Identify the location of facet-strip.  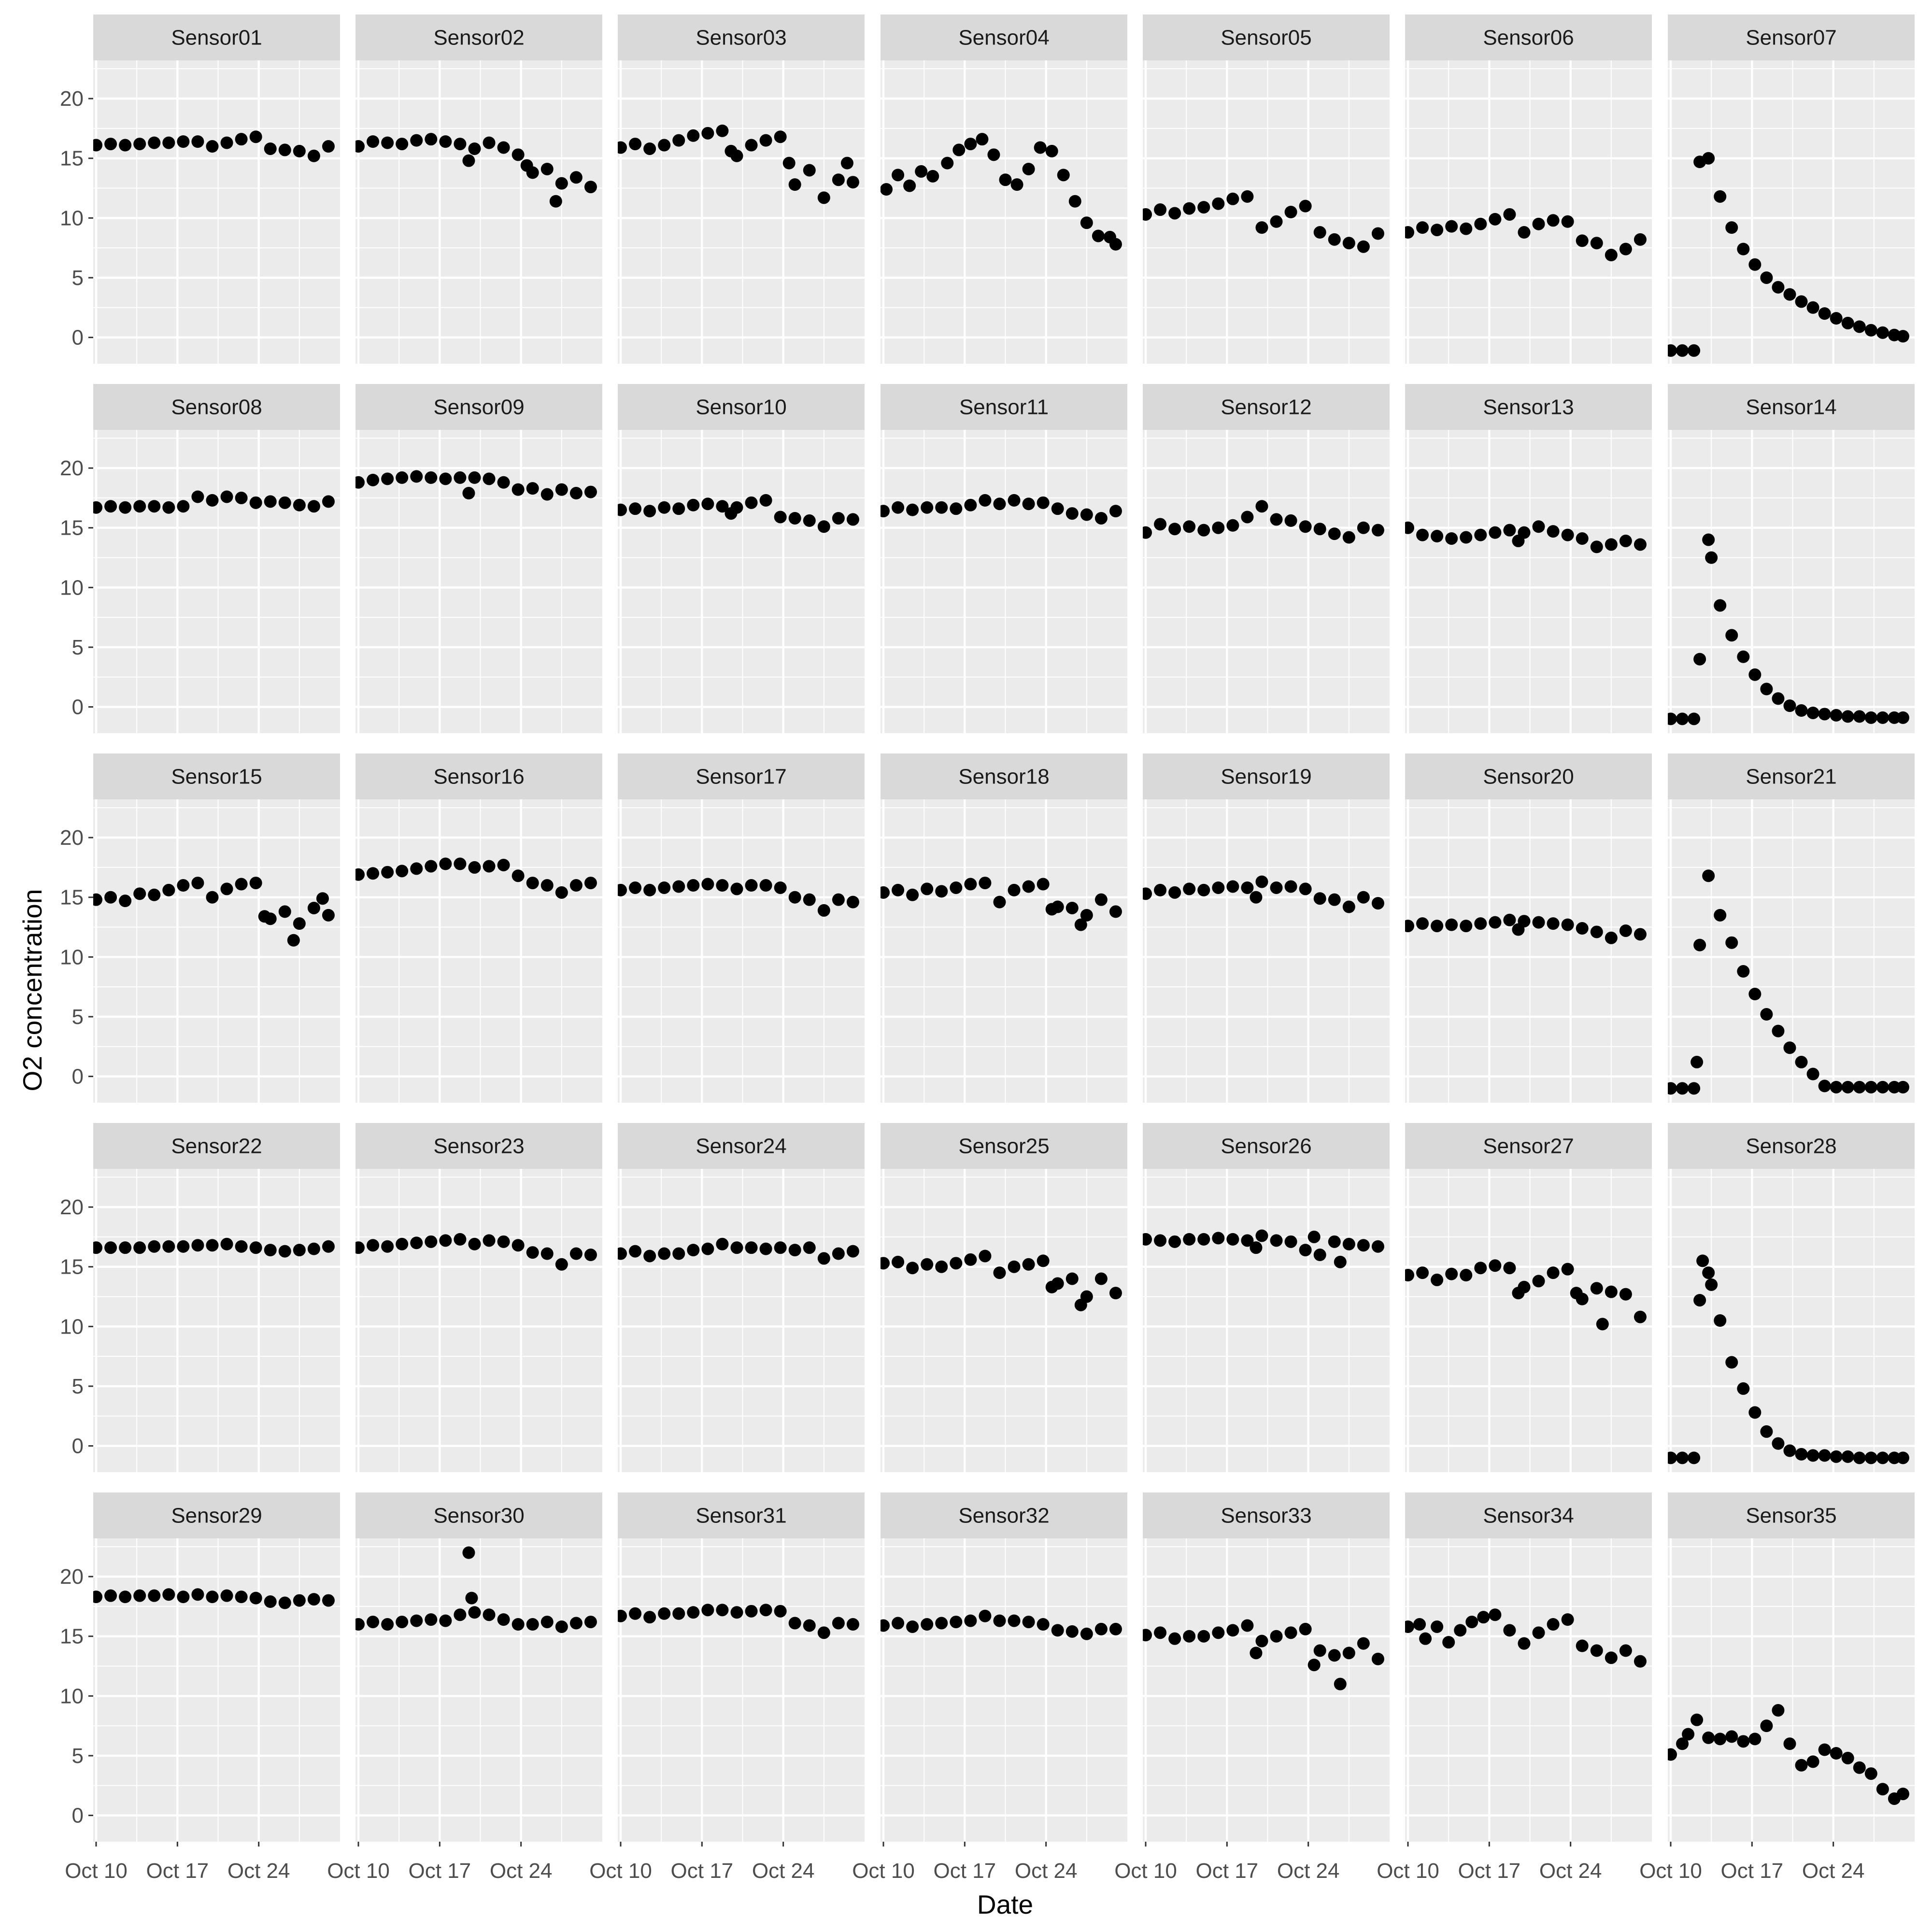
(1528, 776).